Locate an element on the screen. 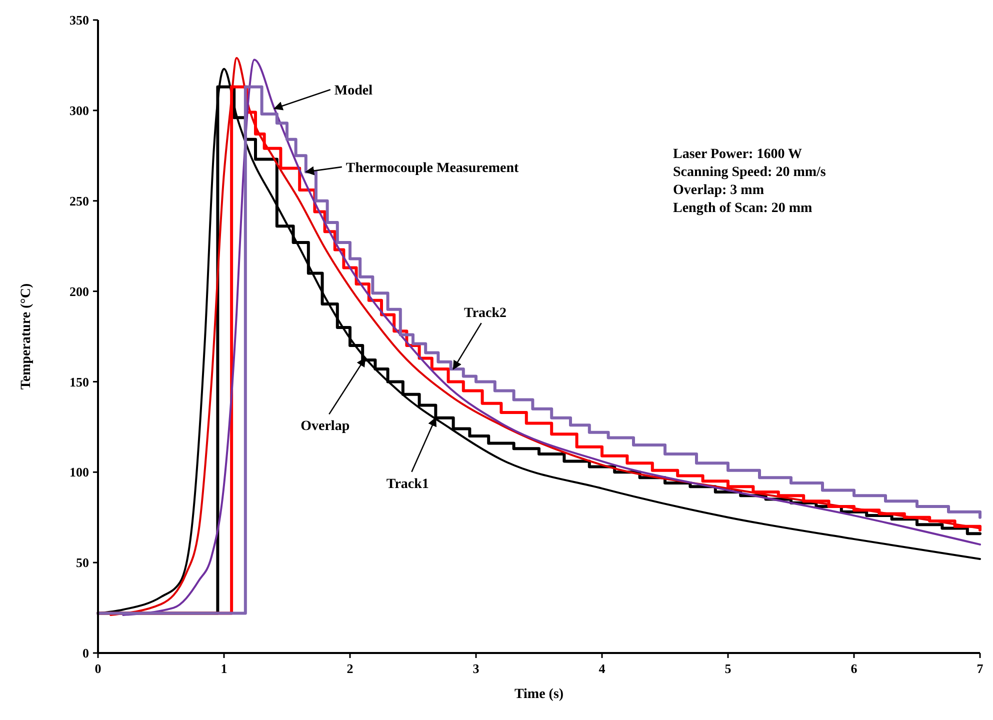 This screenshot has height=720, width=993. annotation: Track1 is located at coordinates (407, 484).